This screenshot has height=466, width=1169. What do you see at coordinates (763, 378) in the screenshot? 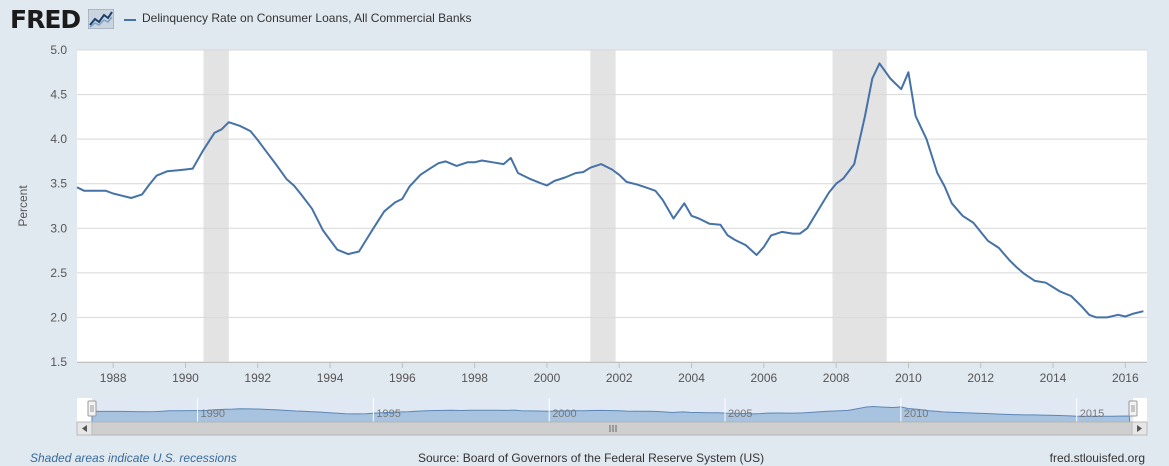
I see `x-tick-label: 2006` at bounding box center [763, 378].